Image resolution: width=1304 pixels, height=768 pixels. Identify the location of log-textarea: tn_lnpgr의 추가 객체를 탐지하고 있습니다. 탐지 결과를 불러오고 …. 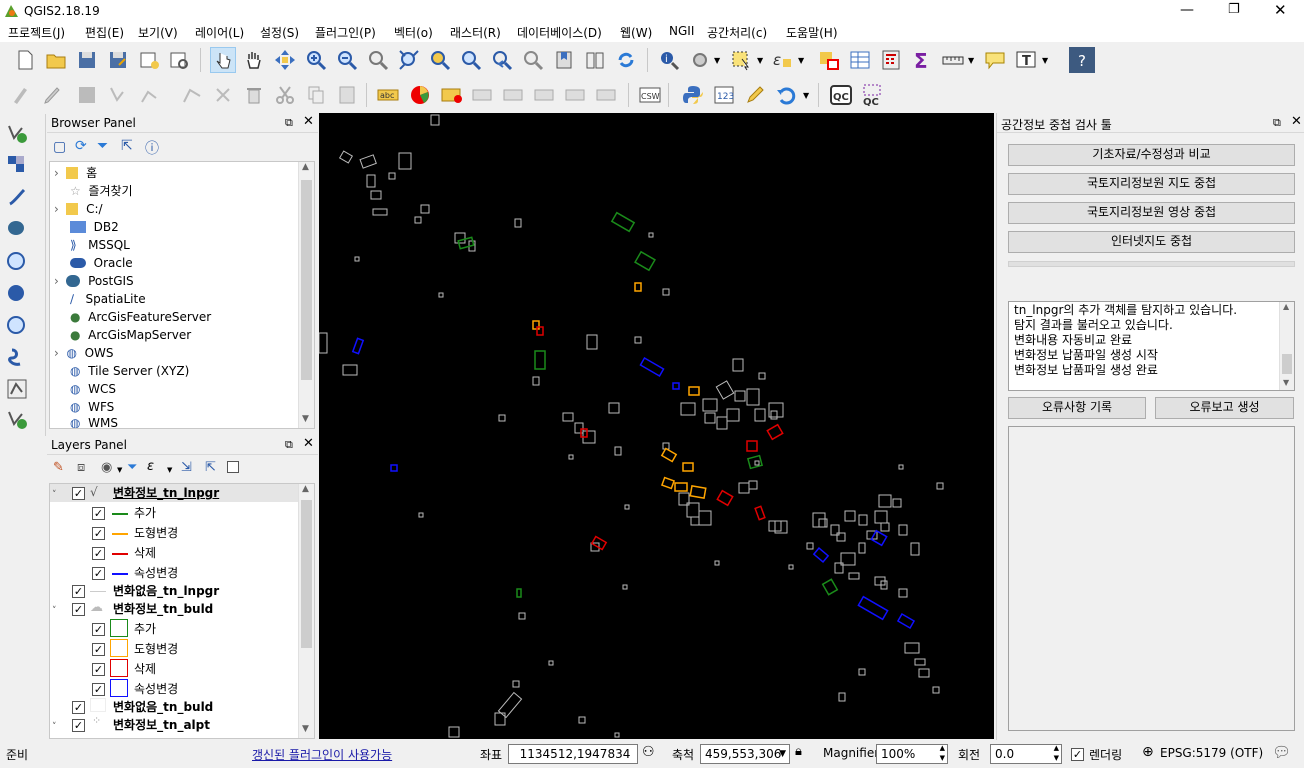
(1151, 346).